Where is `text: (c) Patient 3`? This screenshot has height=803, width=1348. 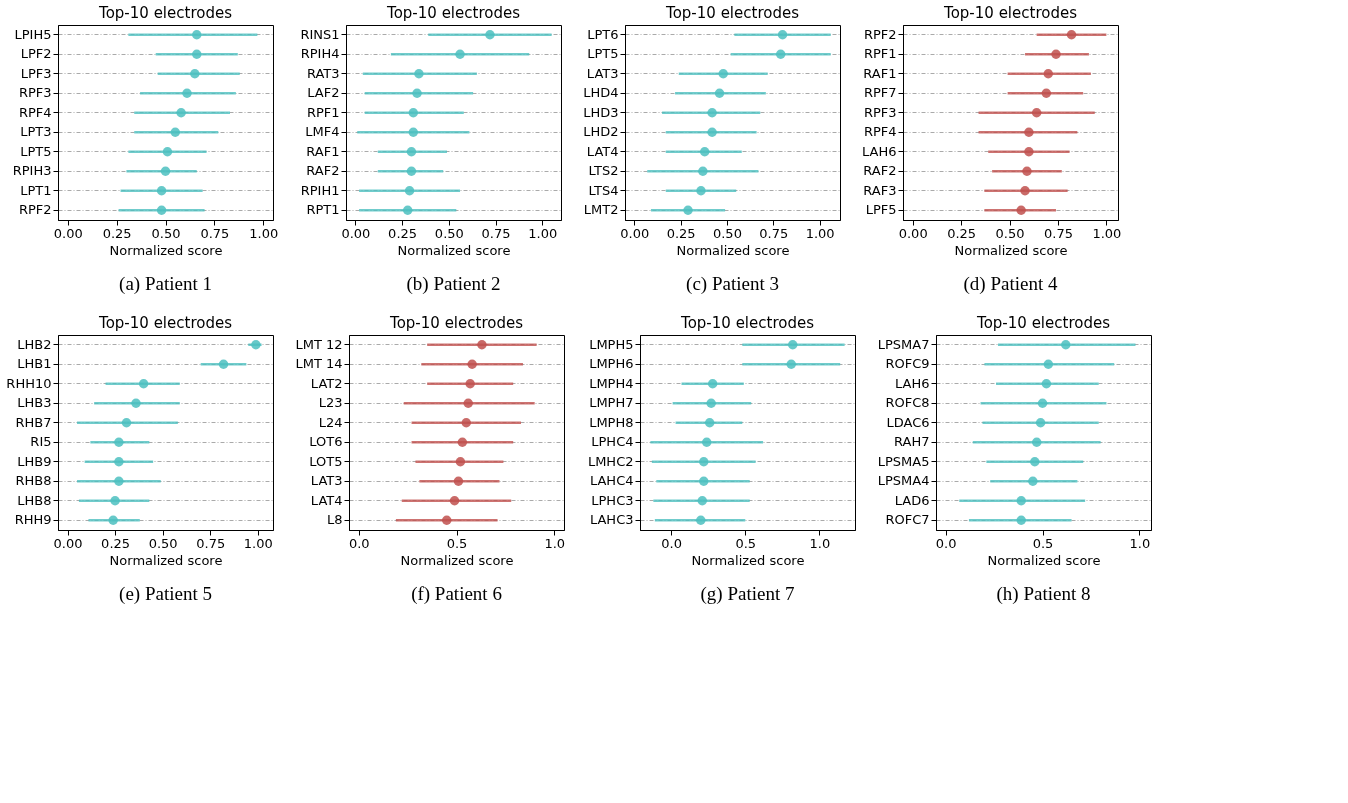 text: (c) Patient 3 is located at coordinates (732, 284).